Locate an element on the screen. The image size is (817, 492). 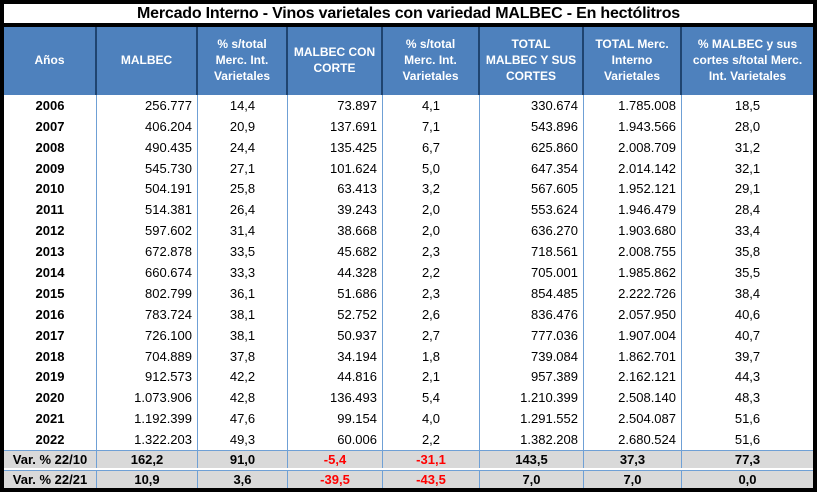
value-cell: 2.504.087 is located at coordinates (633, 419).